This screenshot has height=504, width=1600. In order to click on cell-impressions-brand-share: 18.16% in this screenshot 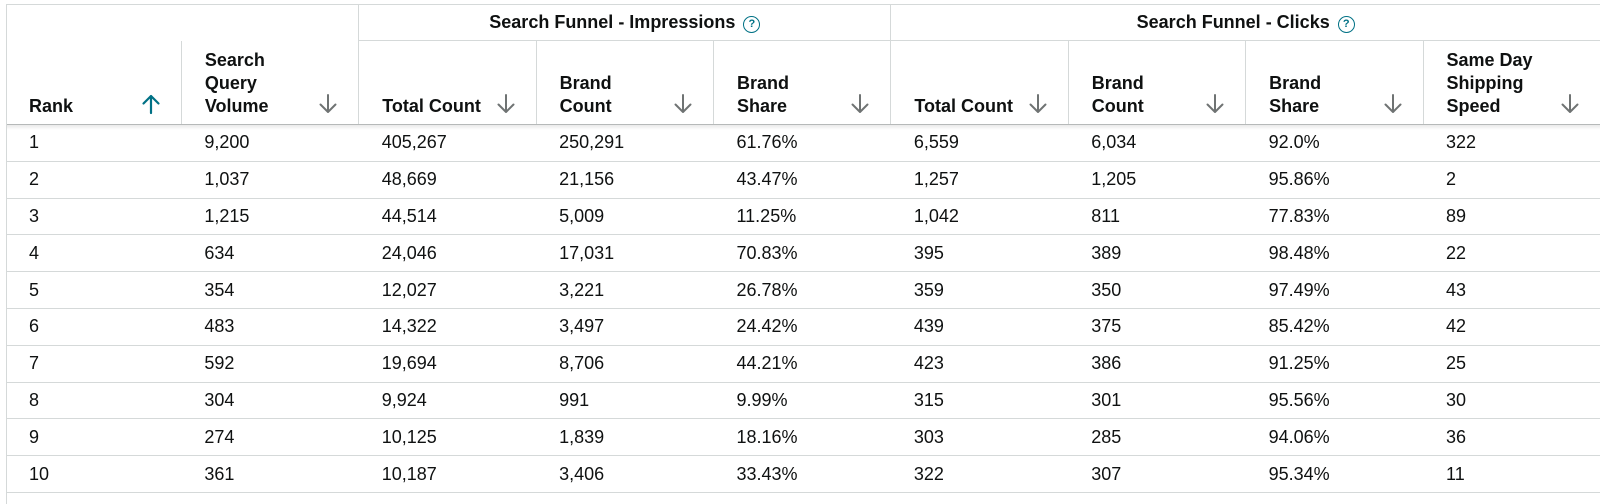, I will do `click(802, 437)`.